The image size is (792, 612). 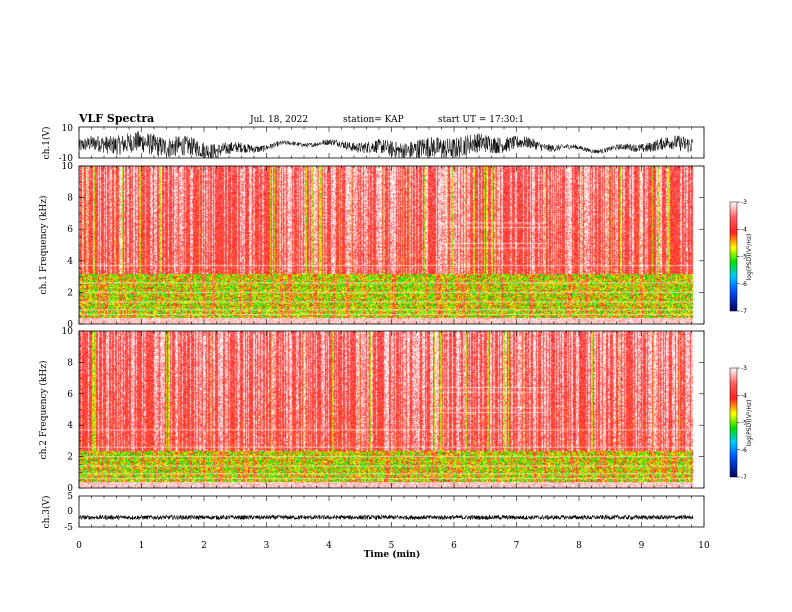 I want to click on ch3-ytick-bottom: -5, so click(x=68, y=528).